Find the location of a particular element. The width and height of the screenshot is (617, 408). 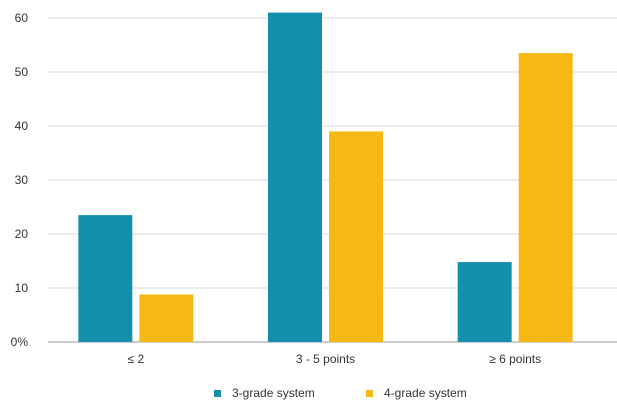

legend-label: 4-grade system is located at coordinates (425, 393).